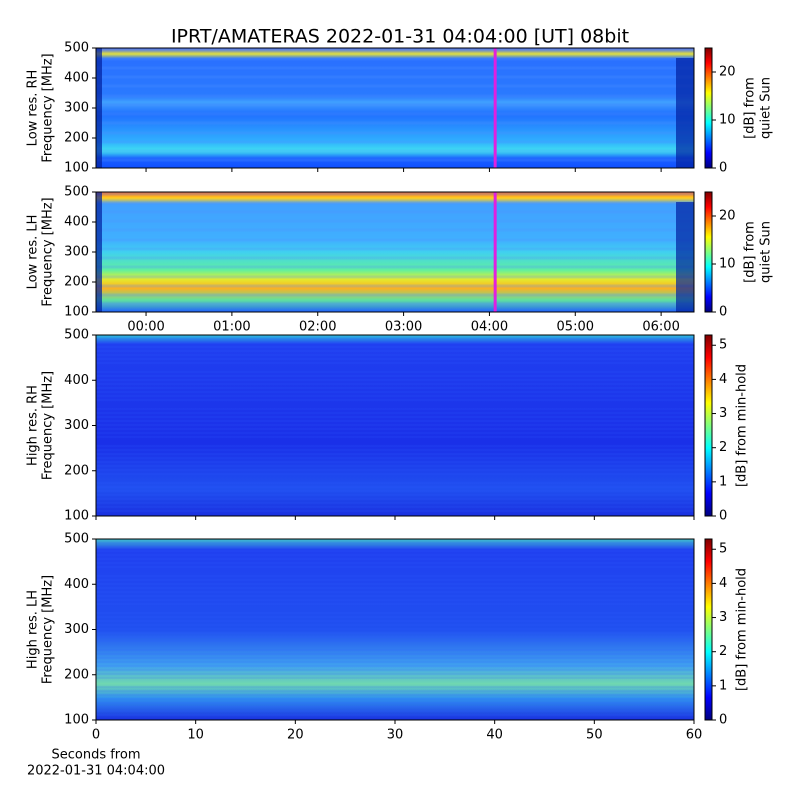 This screenshot has height=800, width=800. I want to click on x-tick-label: 03:00, so click(403, 327).